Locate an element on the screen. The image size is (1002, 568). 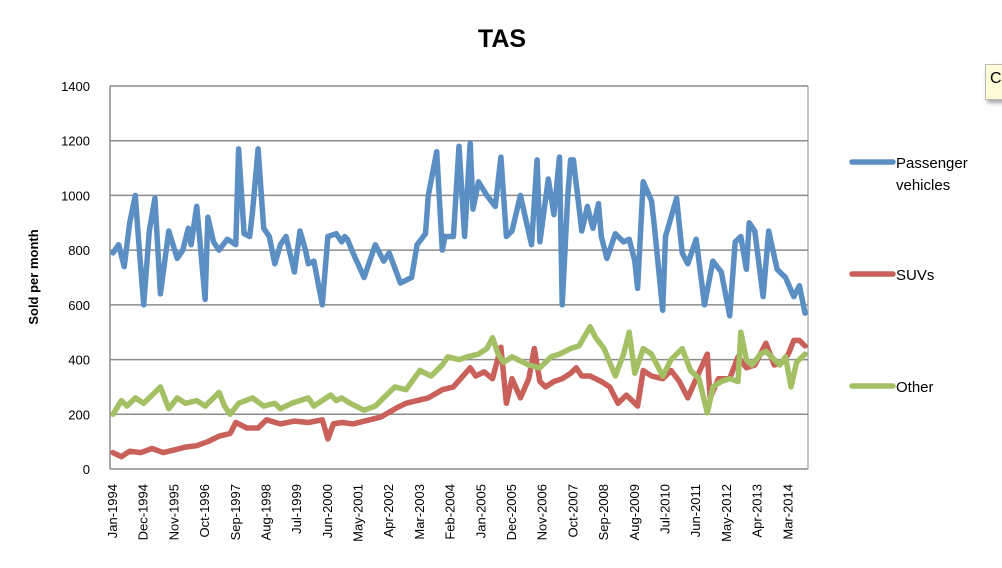
x-tick-label: Aug-2009 is located at coordinates (634, 512).